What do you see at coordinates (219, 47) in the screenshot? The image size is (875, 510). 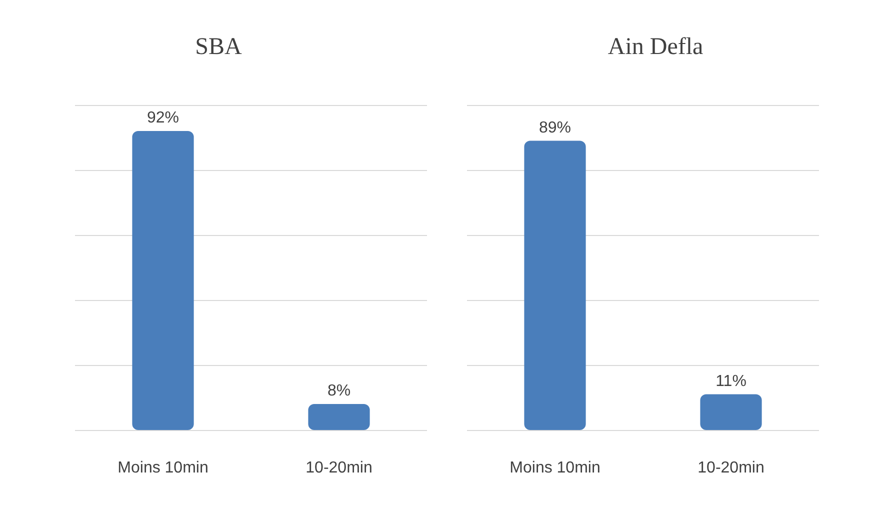 I see `chart-title: SBA` at bounding box center [219, 47].